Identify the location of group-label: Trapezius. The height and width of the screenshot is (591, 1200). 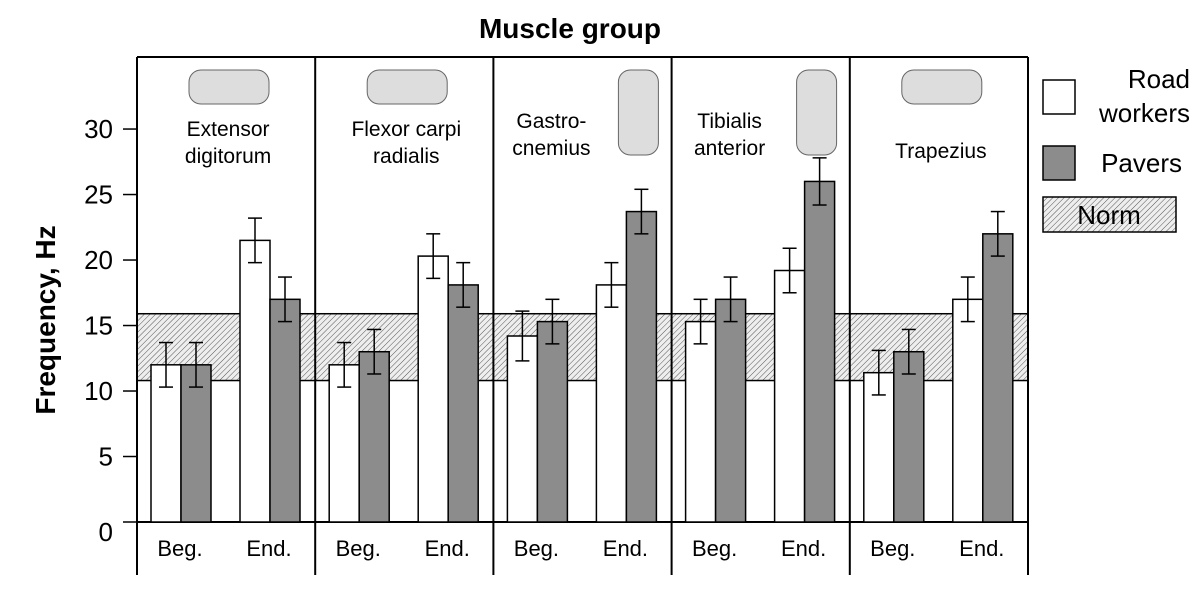
(940, 151).